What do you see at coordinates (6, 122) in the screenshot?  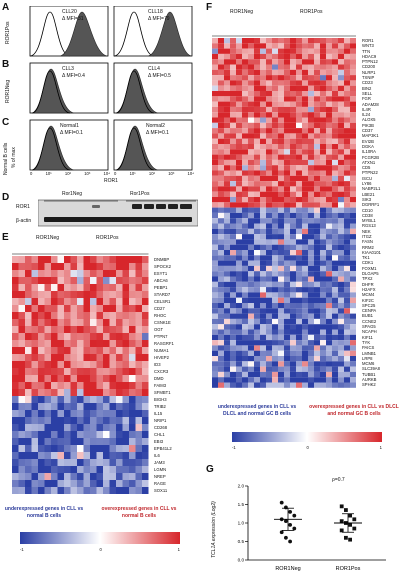 I see `panel-label-c: C` at bounding box center [6, 122].